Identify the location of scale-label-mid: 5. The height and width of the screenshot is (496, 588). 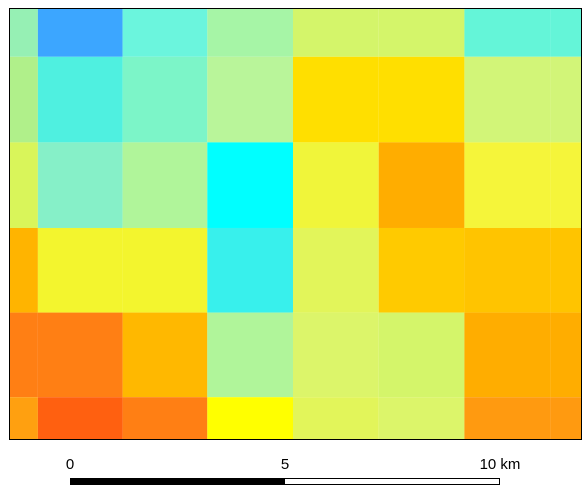
(285, 464).